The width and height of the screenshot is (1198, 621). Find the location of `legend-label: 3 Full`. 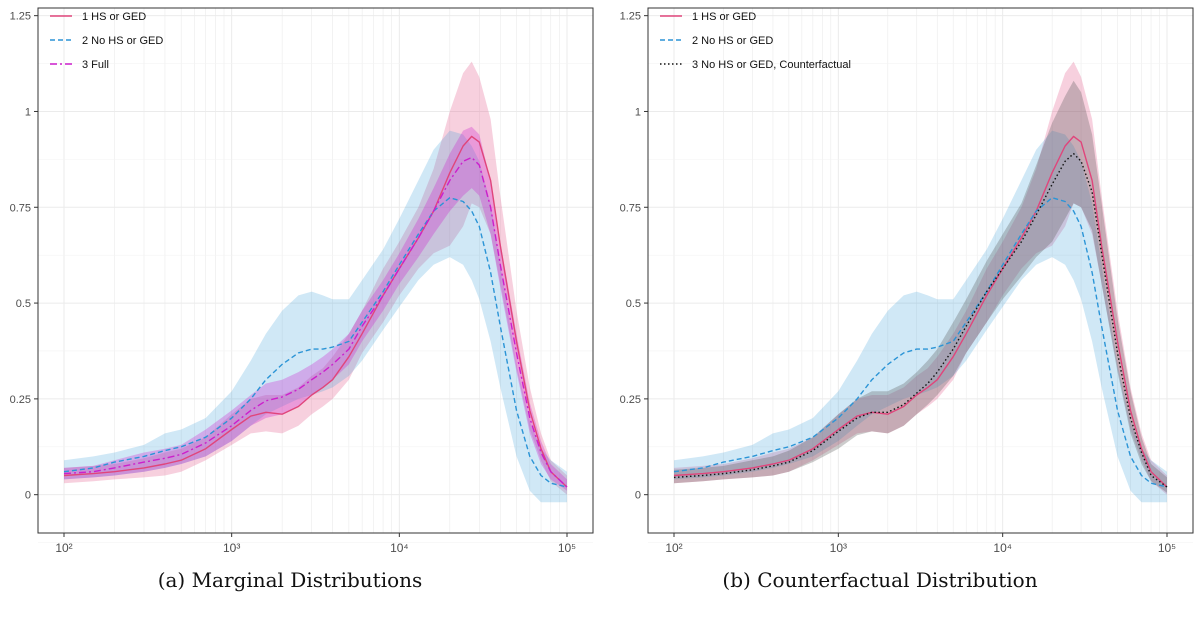

legend-label: 3 Full is located at coordinates (95, 65).